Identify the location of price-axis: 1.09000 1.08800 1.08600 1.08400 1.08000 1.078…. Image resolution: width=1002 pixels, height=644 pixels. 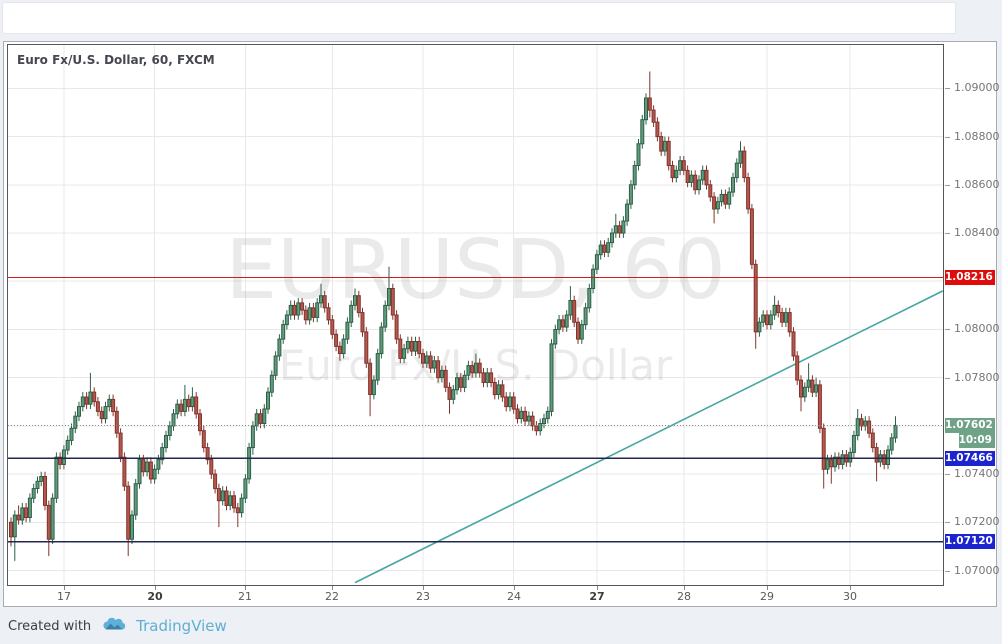
(972, 315).